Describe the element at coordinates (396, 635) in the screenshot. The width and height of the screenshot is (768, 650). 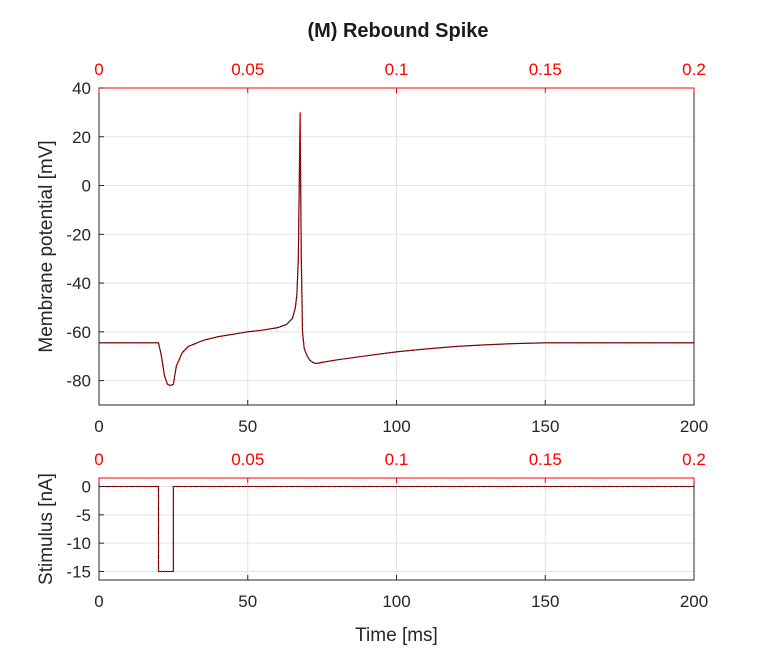
I see `x-axis-label: Time [ms]` at that location.